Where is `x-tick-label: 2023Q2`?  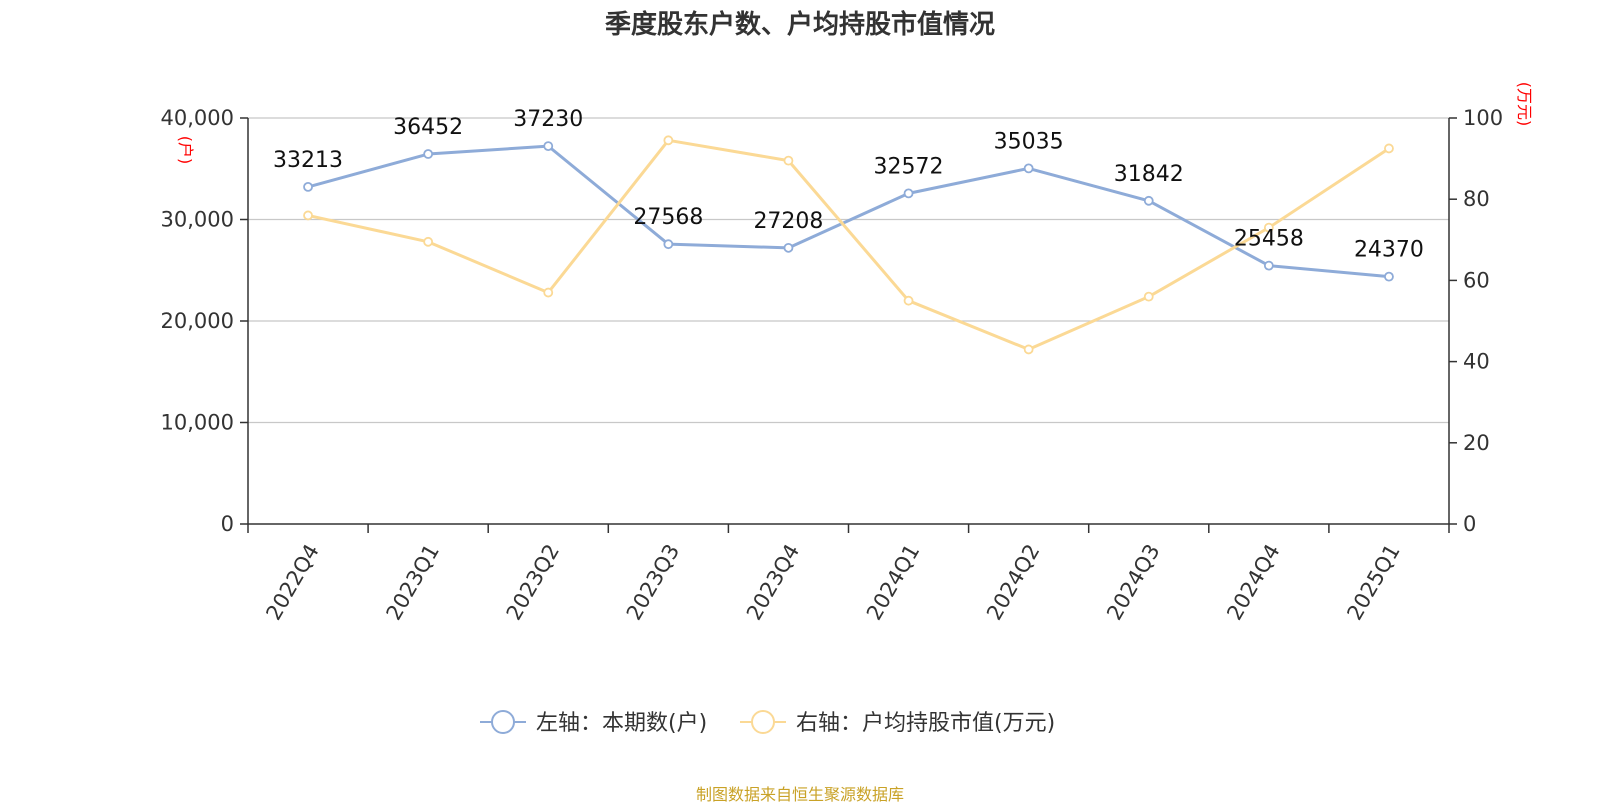
x-tick-label: 2023Q2 is located at coordinates (533, 582).